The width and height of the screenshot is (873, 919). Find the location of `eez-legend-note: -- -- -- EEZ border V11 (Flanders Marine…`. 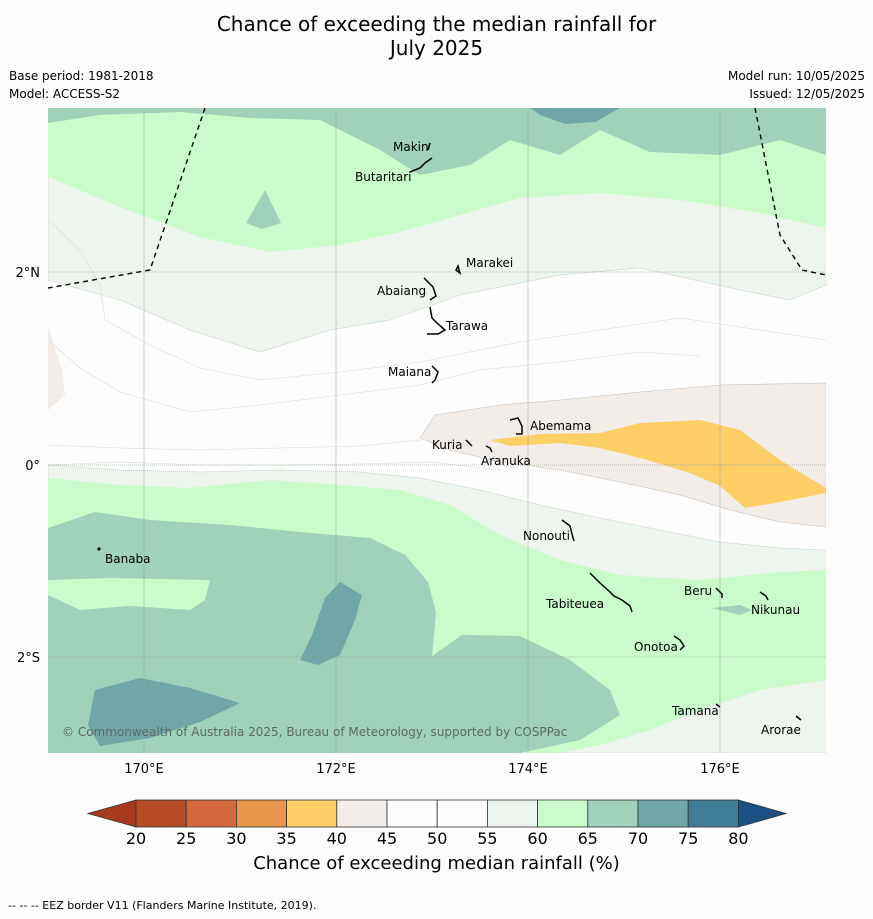

eez-legend-note: -- -- -- EEZ border V11 (Flanders Marine… is located at coordinates (162, 905).